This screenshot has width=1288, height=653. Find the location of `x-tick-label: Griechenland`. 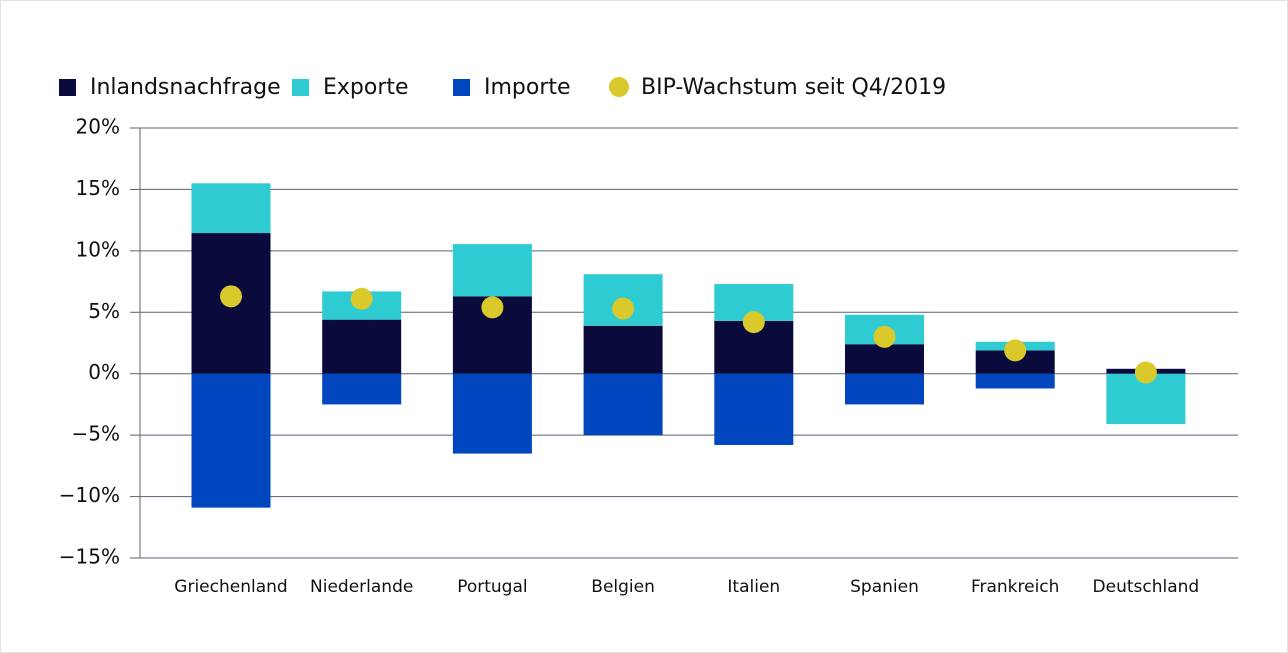

x-tick-label: Griechenland is located at coordinates (230, 587).